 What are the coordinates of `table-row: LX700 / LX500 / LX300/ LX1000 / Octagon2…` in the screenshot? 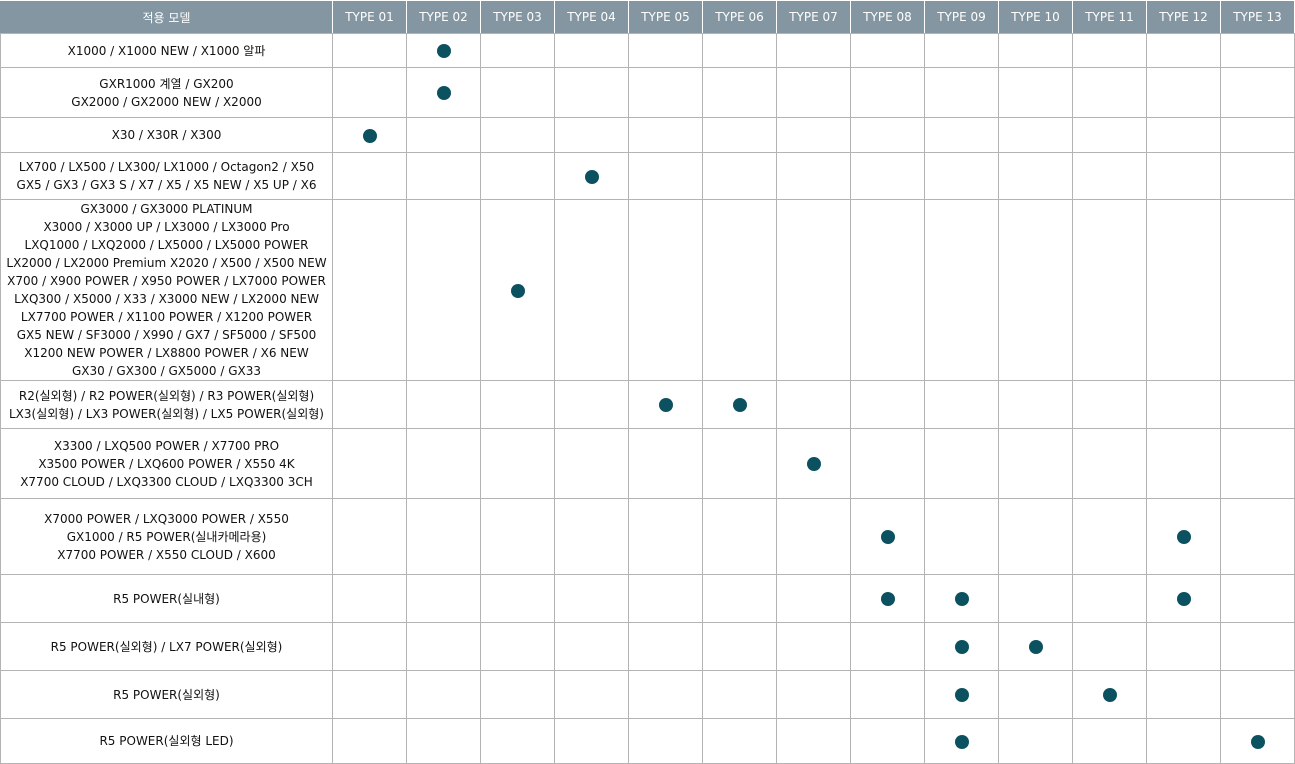 It's located at (647, 176).